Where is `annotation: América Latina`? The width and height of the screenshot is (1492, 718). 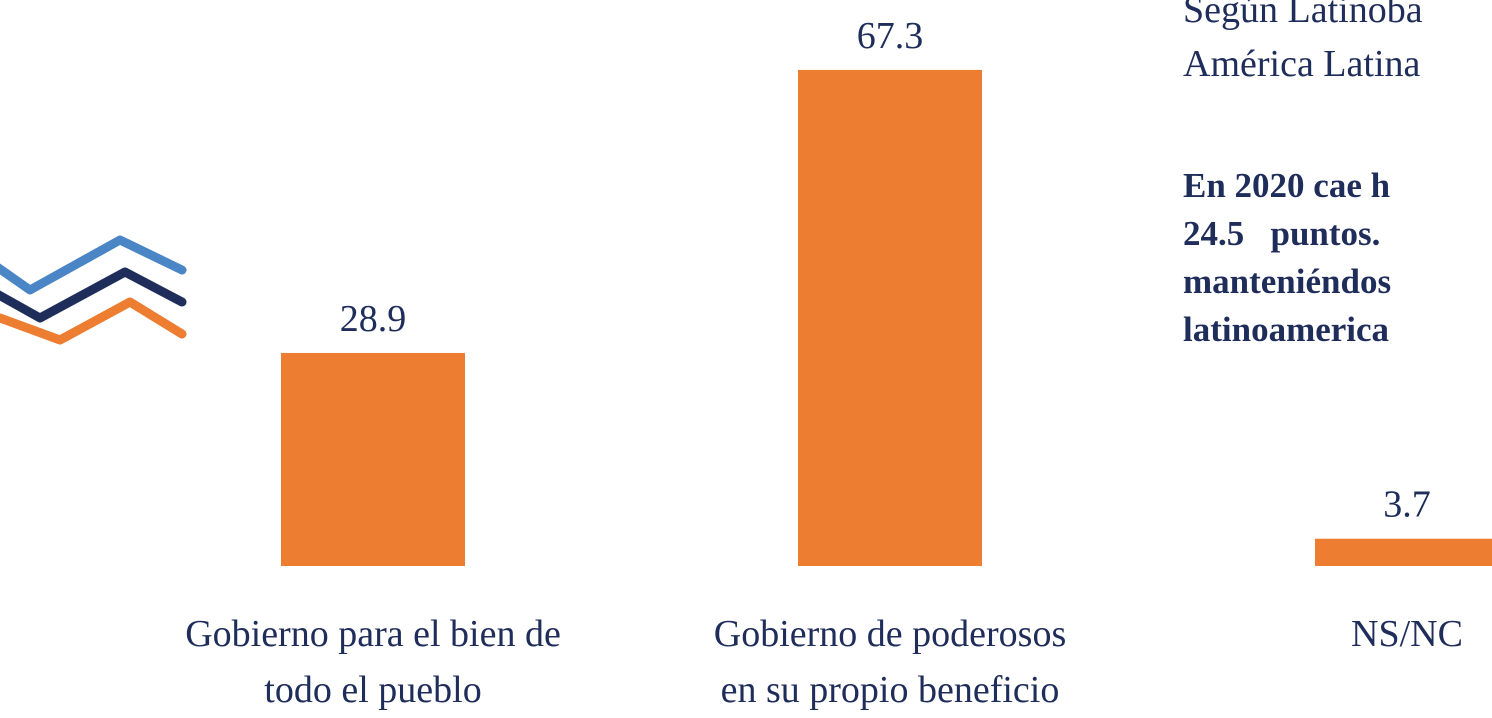 annotation: América Latina is located at coordinates (1302, 64).